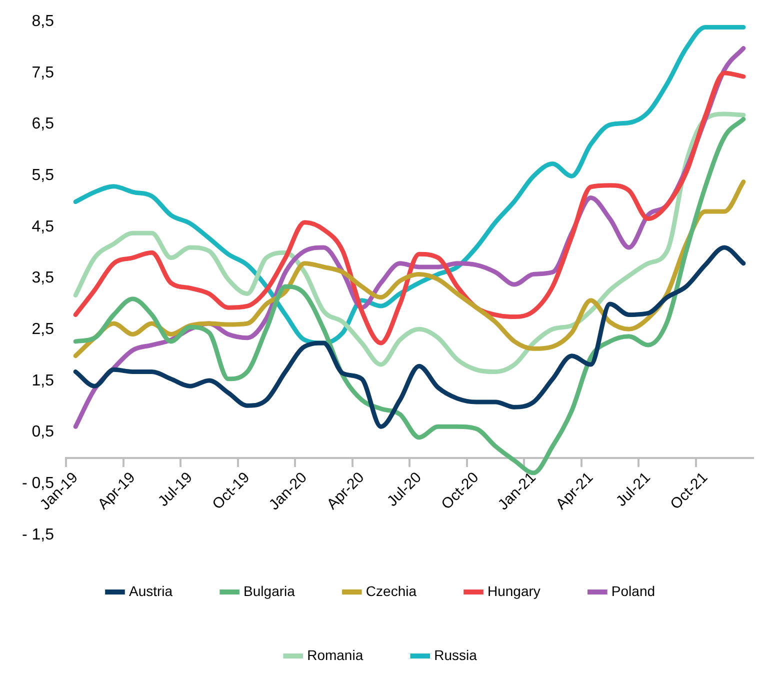  What do you see at coordinates (150, 590) in the screenshot?
I see `legend-label: Austria` at bounding box center [150, 590].